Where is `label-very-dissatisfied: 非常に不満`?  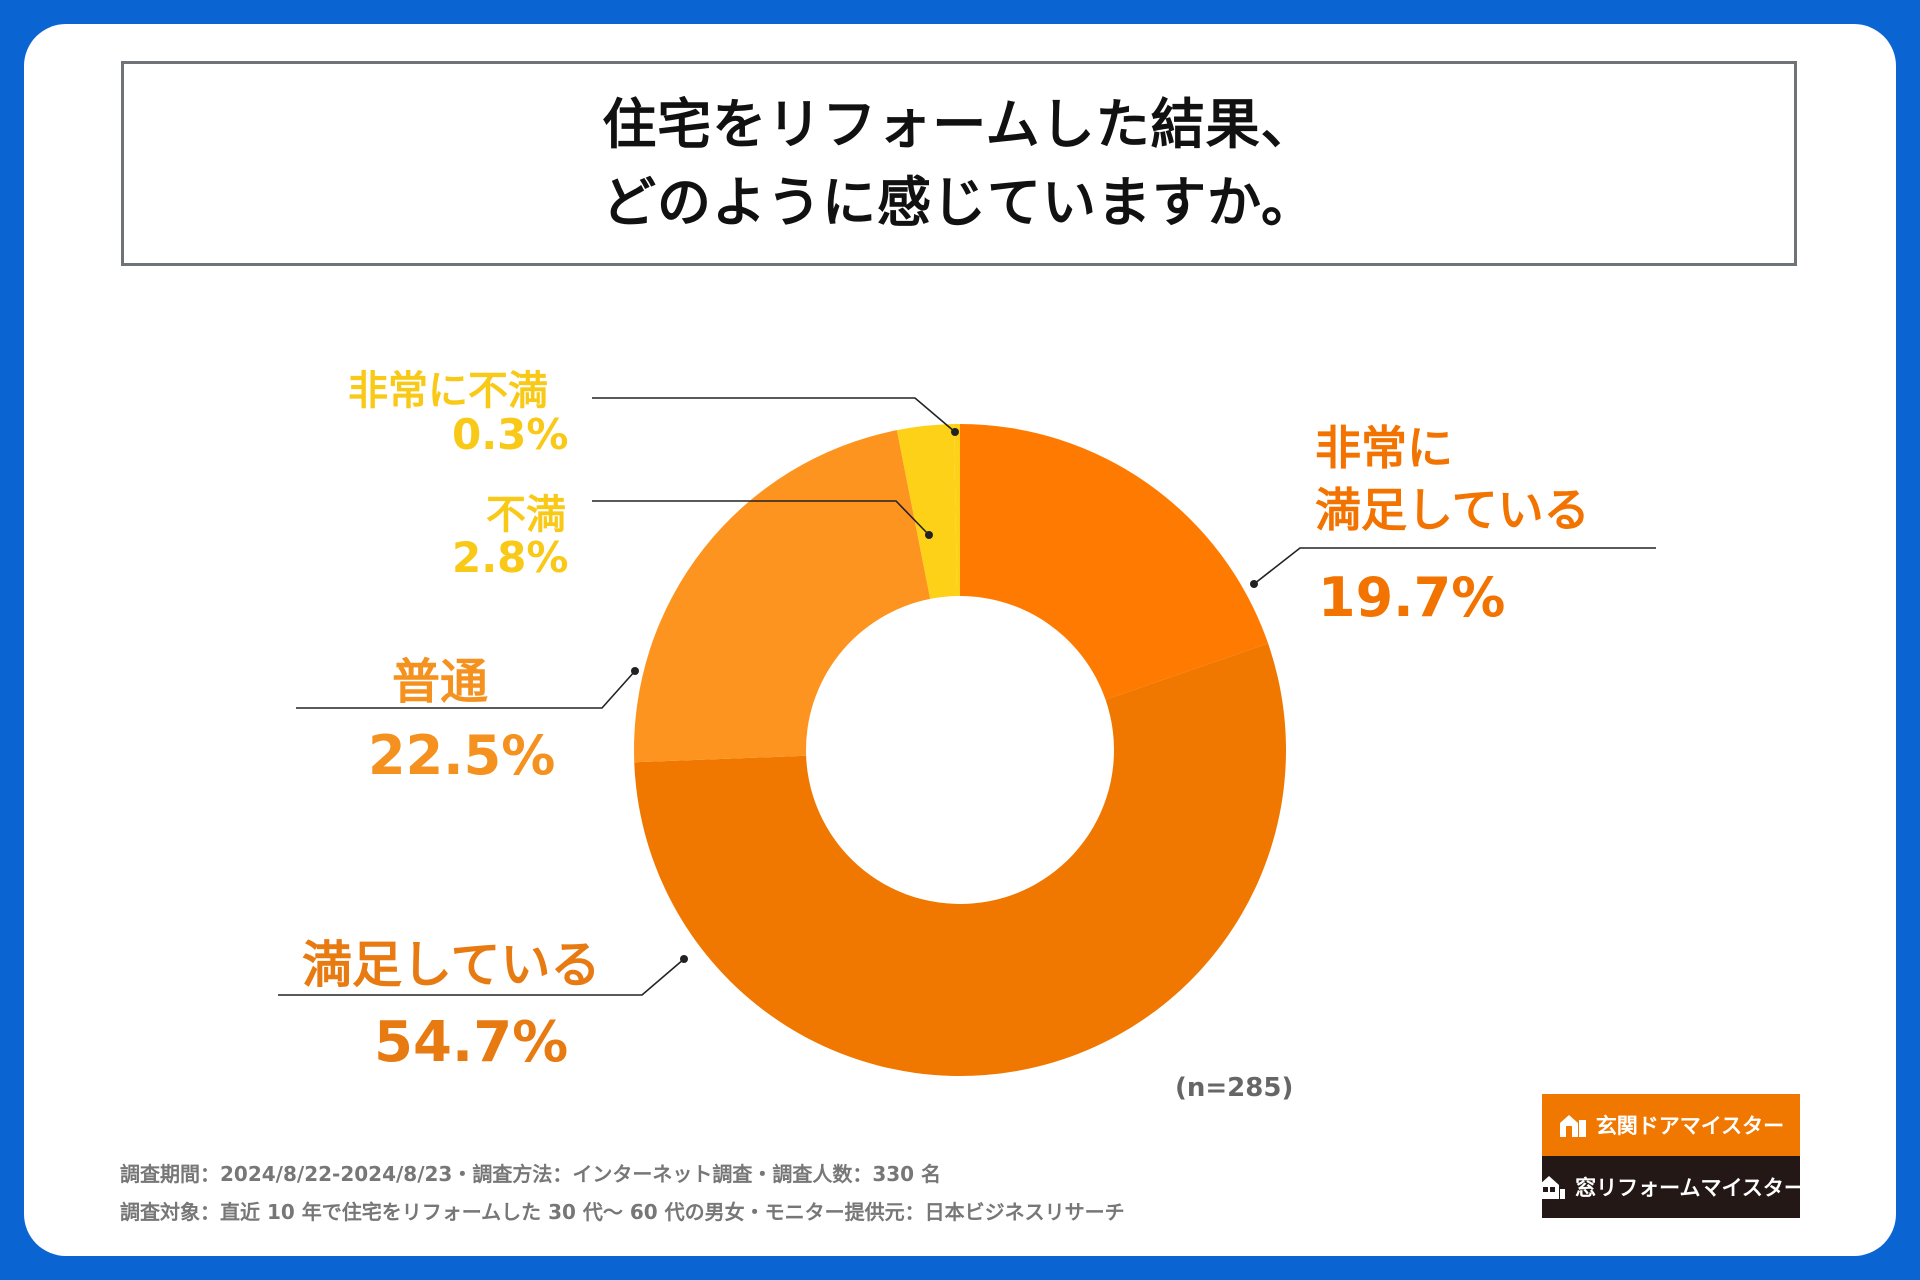 label-very-dissatisfied: 非常に不満 is located at coordinates (448, 391).